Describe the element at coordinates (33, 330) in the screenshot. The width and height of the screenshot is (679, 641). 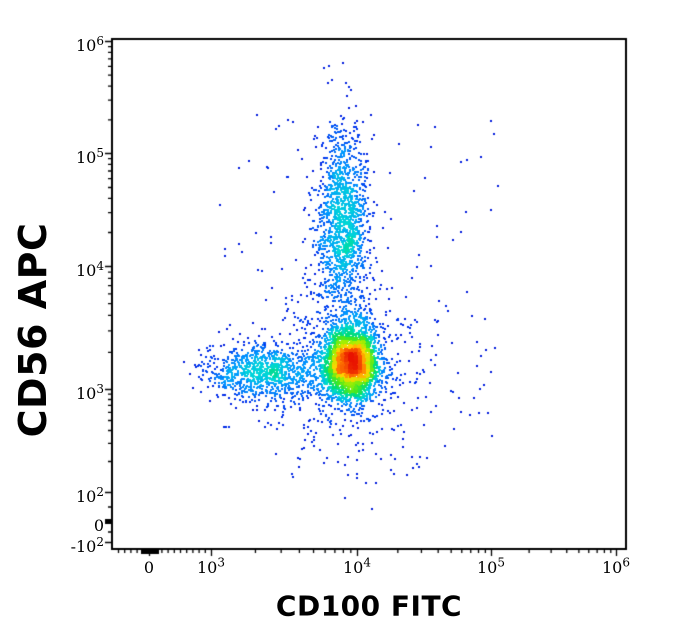
I see `y-axis-label: CD56 APC` at that location.